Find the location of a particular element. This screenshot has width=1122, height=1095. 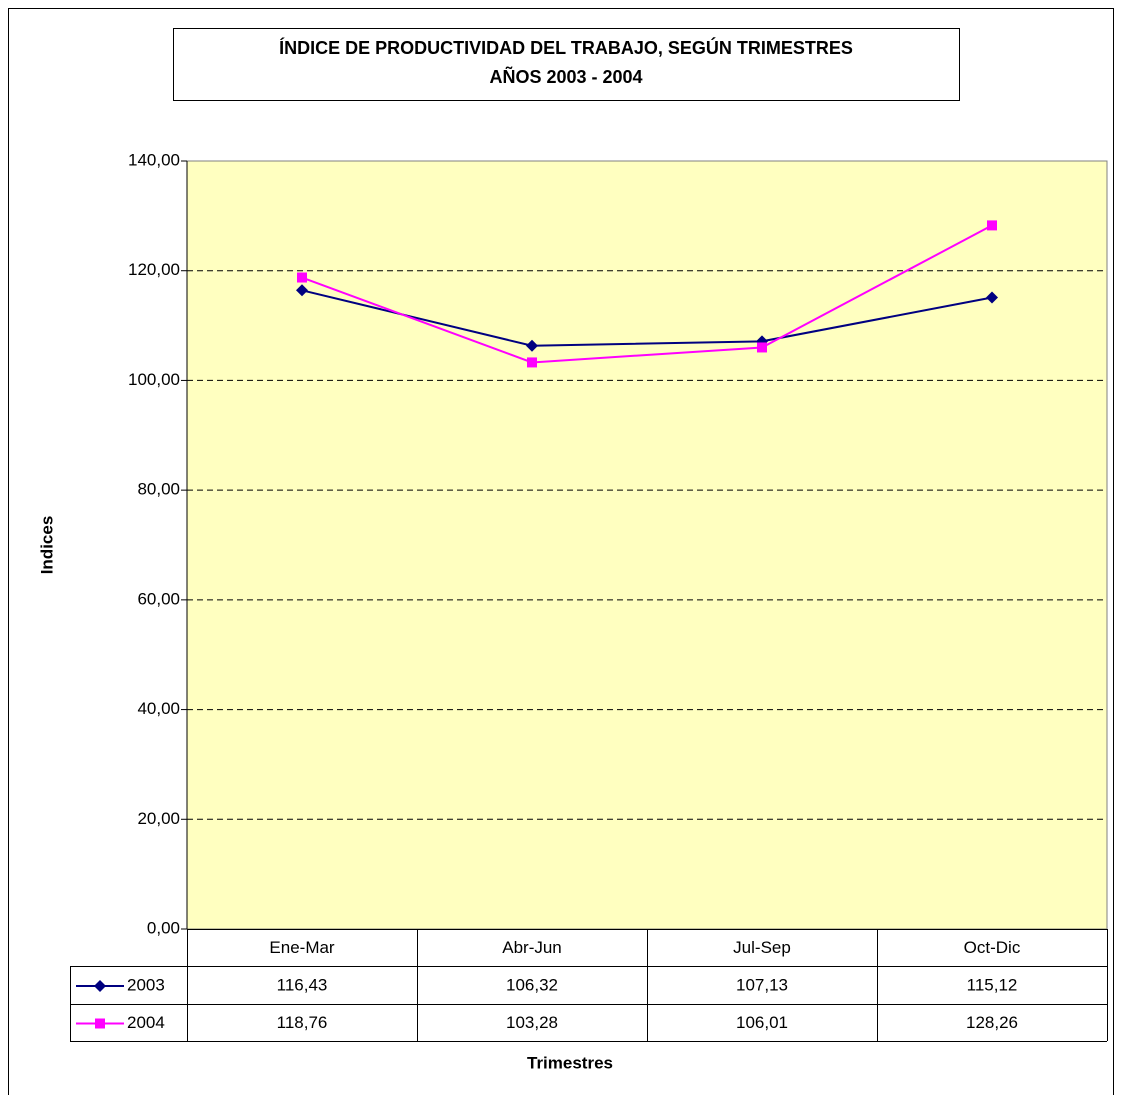

x-axis-label: Trimestres is located at coordinates (570, 1062).